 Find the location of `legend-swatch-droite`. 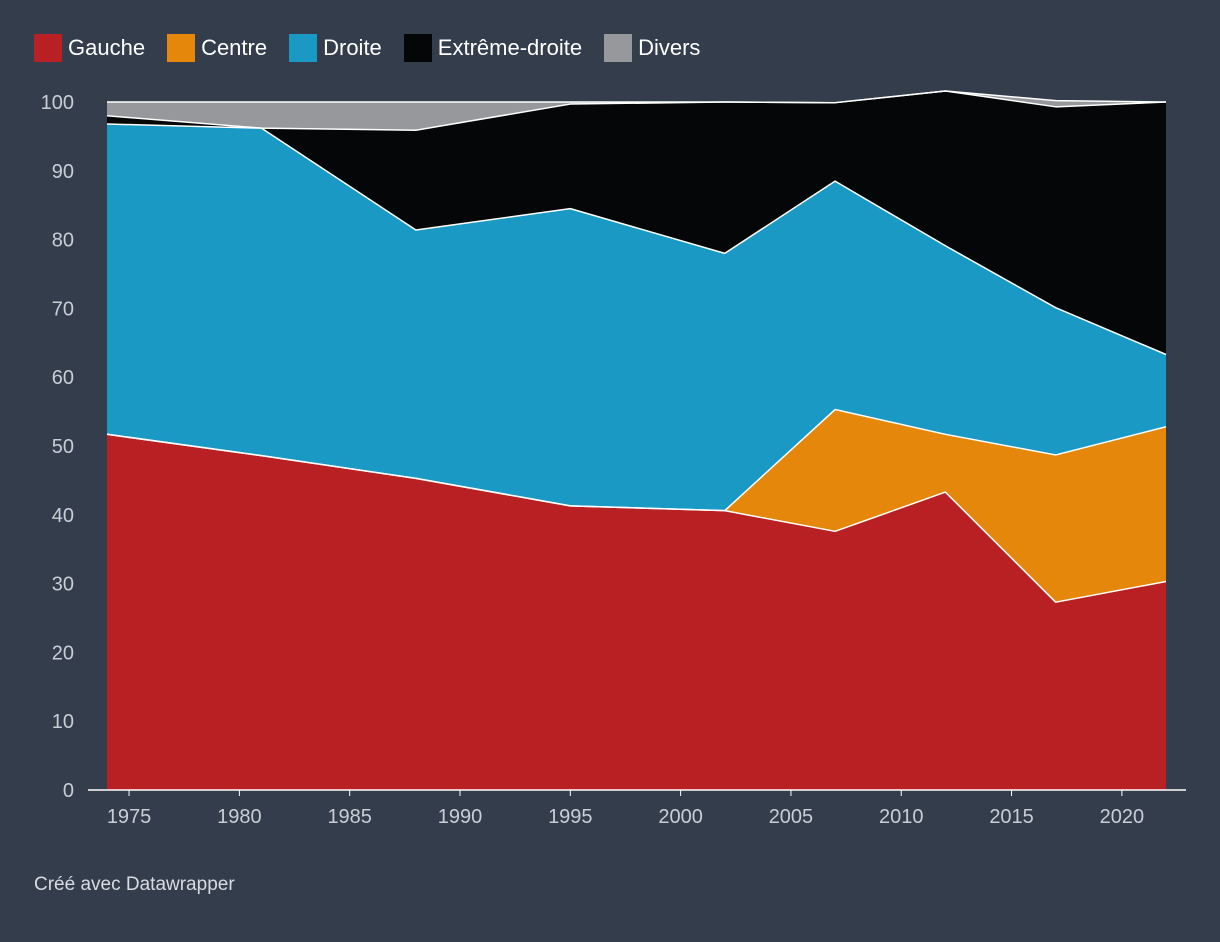

legend-swatch-droite is located at coordinates (303, 48).